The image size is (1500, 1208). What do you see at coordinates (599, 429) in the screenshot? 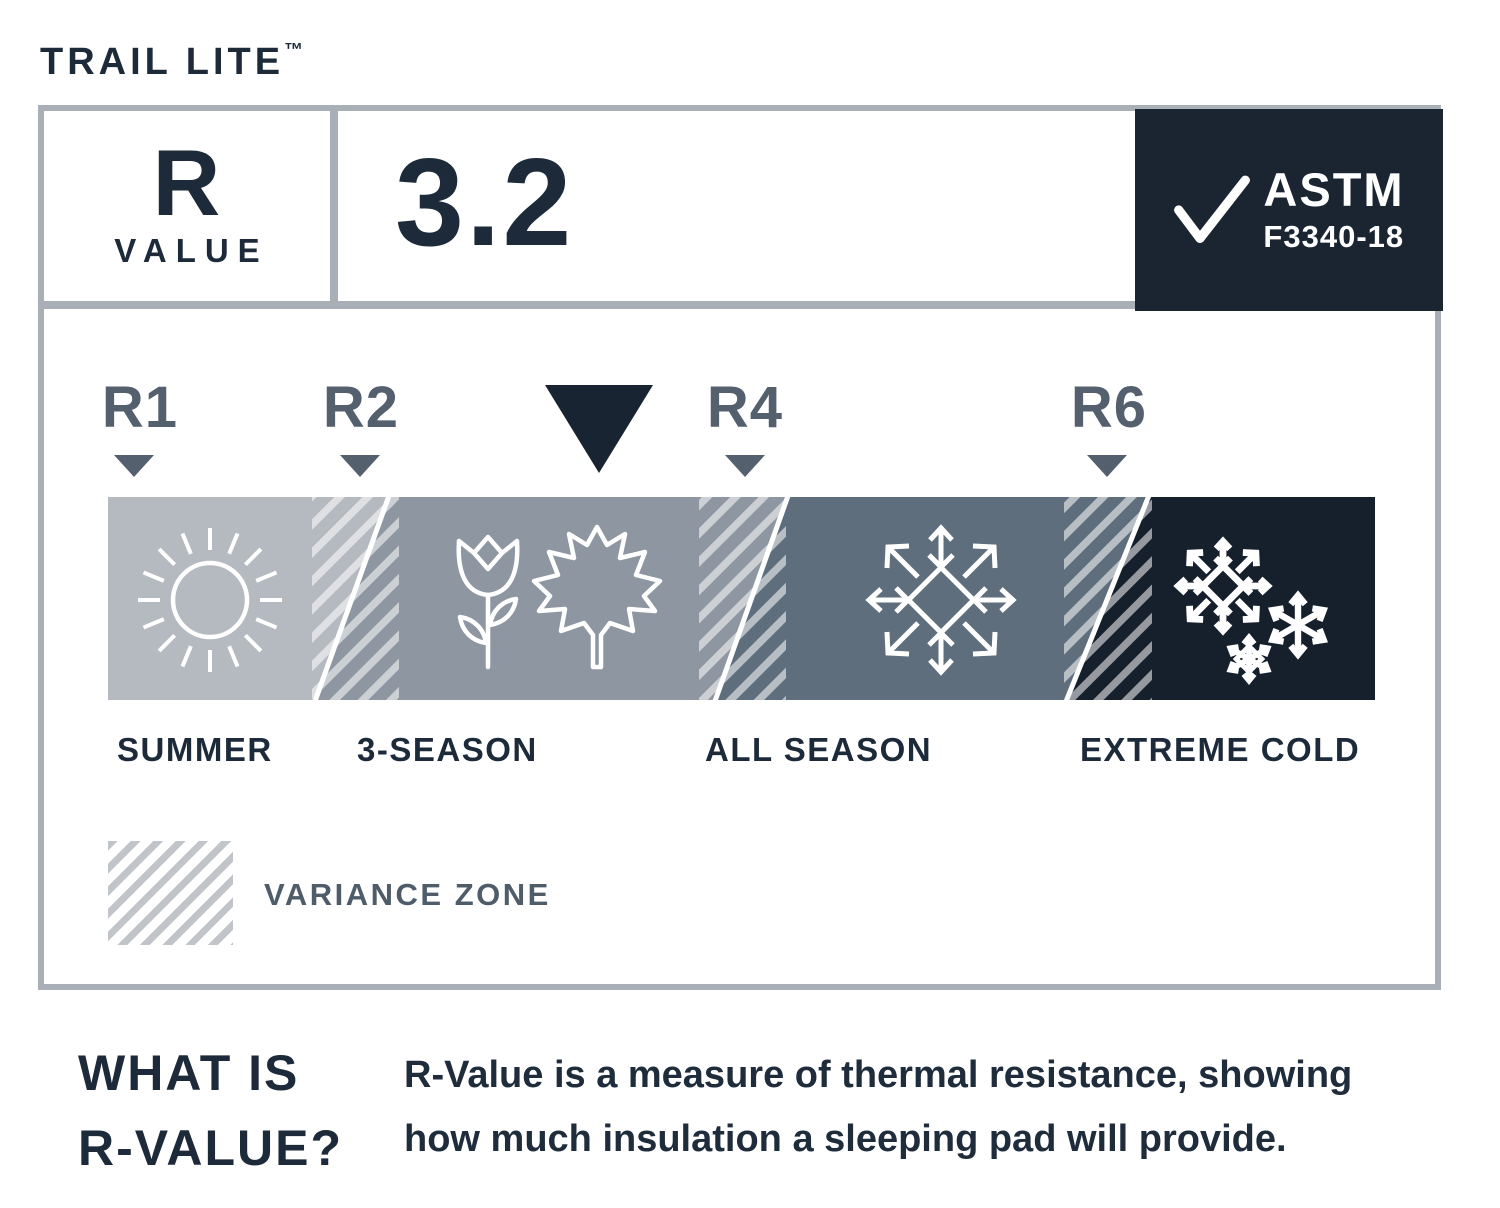
I see `rvalue-indicator-triangle` at bounding box center [599, 429].